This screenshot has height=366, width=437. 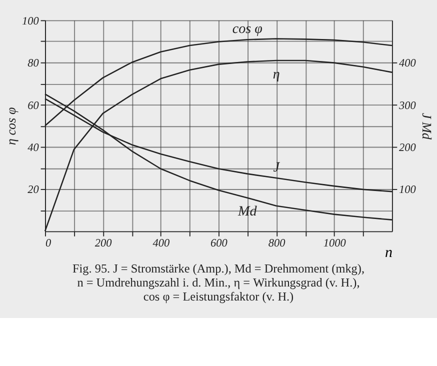 I want to click on series-label: J, so click(x=276, y=167).